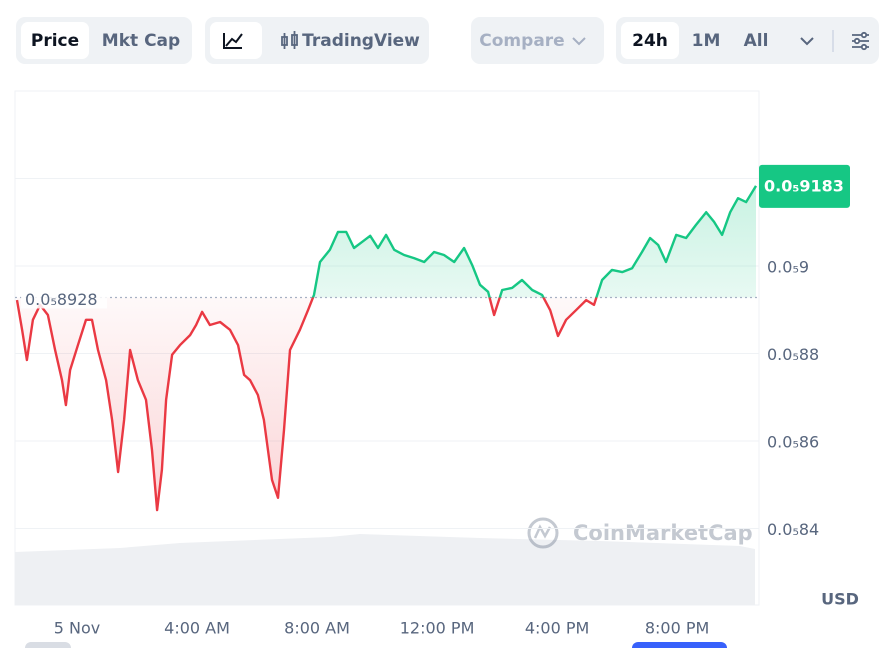 The width and height of the screenshot is (889, 648). Describe the element at coordinates (361, 41) in the screenshot. I see `tradingview-button: TradingView` at that location.